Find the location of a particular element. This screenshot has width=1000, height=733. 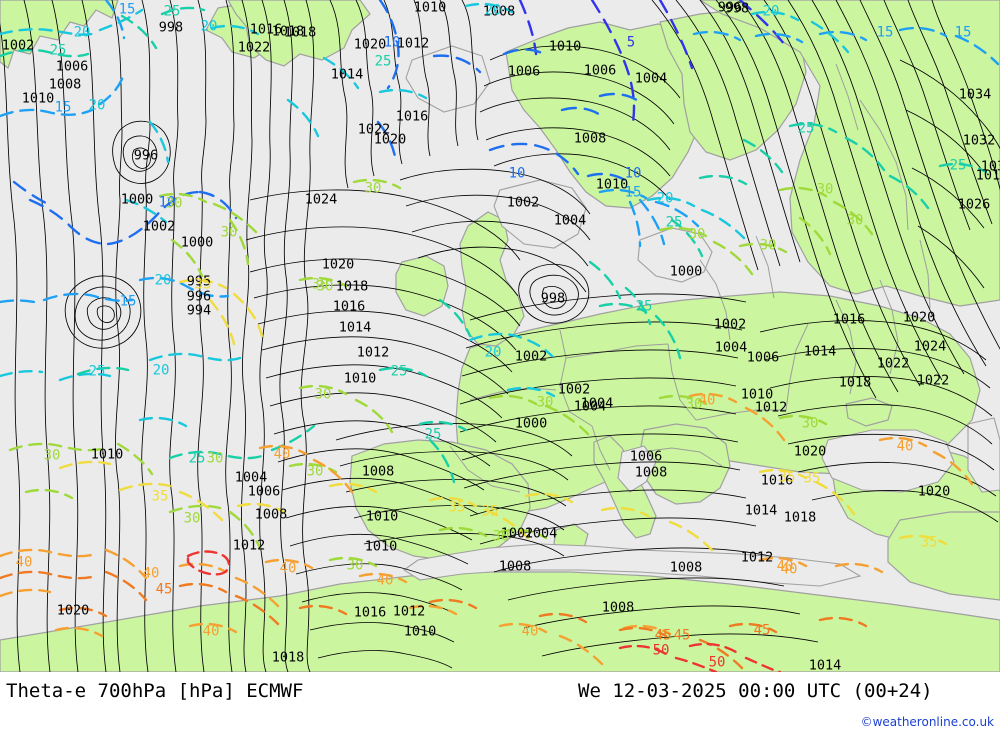

thetae-label: 5 is located at coordinates (631, 42).